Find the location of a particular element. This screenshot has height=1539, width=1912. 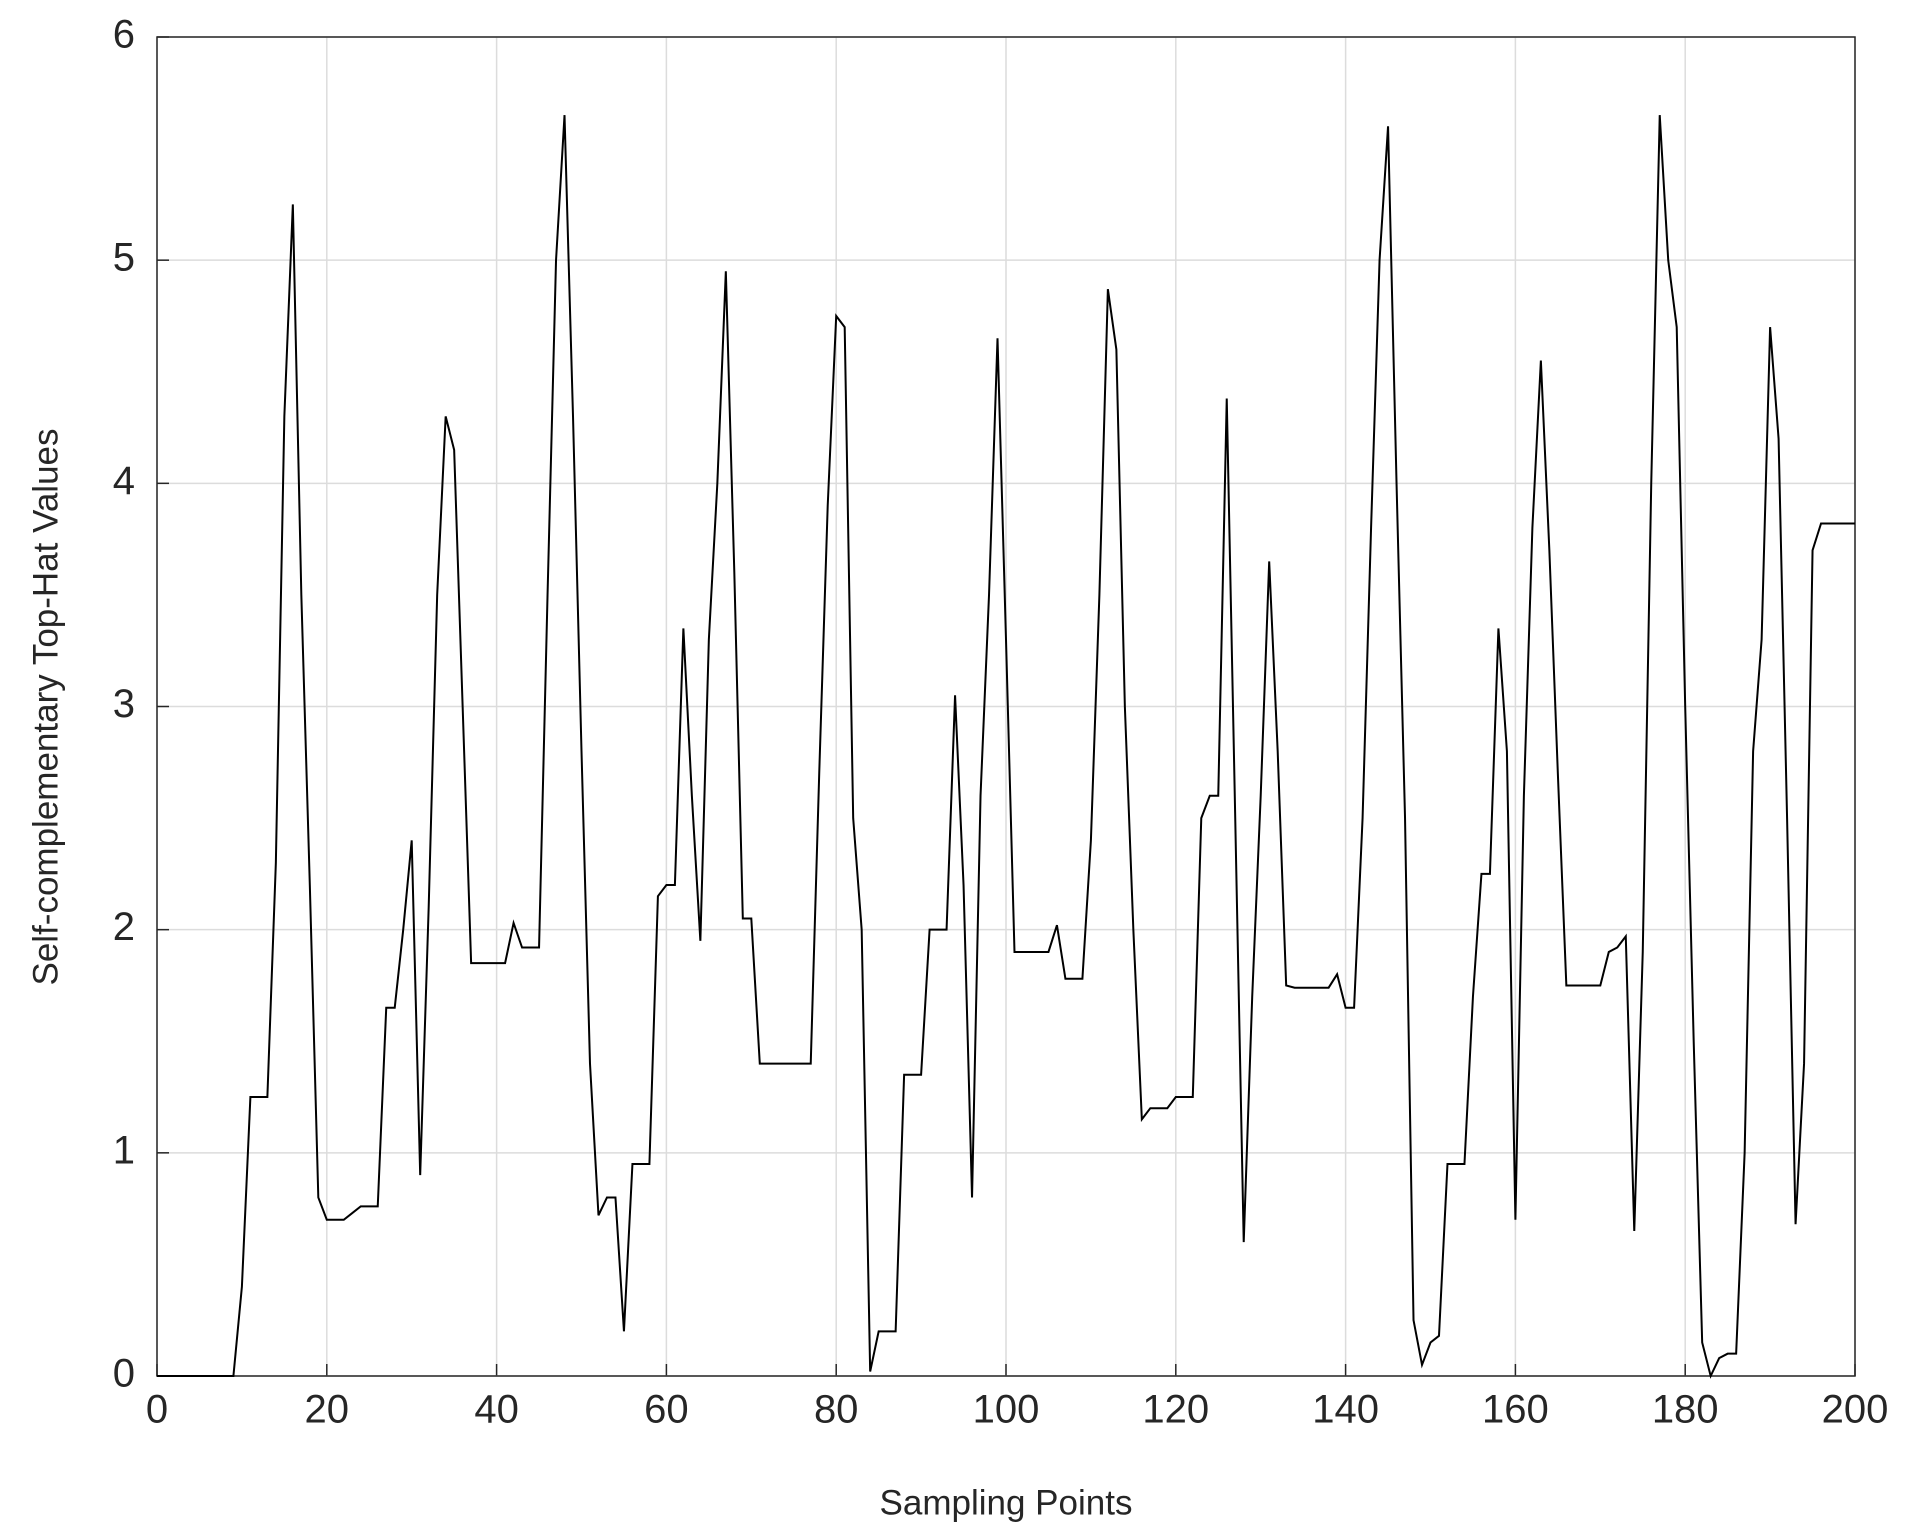

y-tick-label: 1 is located at coordinates (124, 1150).